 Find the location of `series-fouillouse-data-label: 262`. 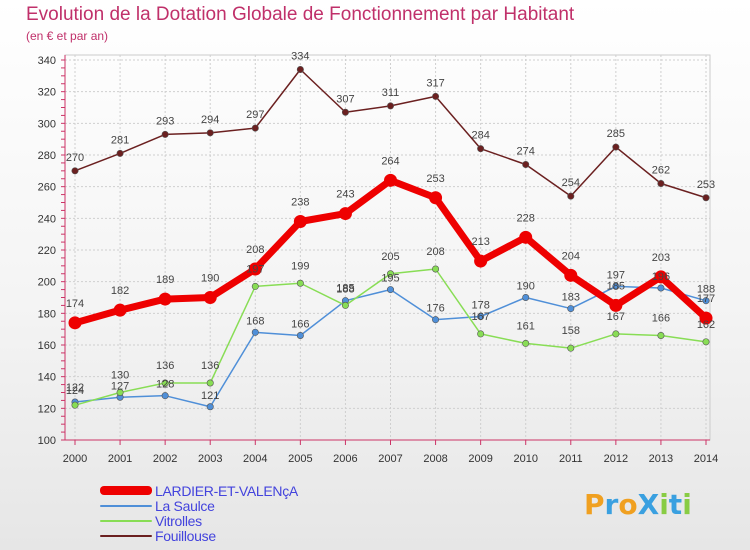

series-fouillouse-data-label: 262 is located at coordinates (661, 171).